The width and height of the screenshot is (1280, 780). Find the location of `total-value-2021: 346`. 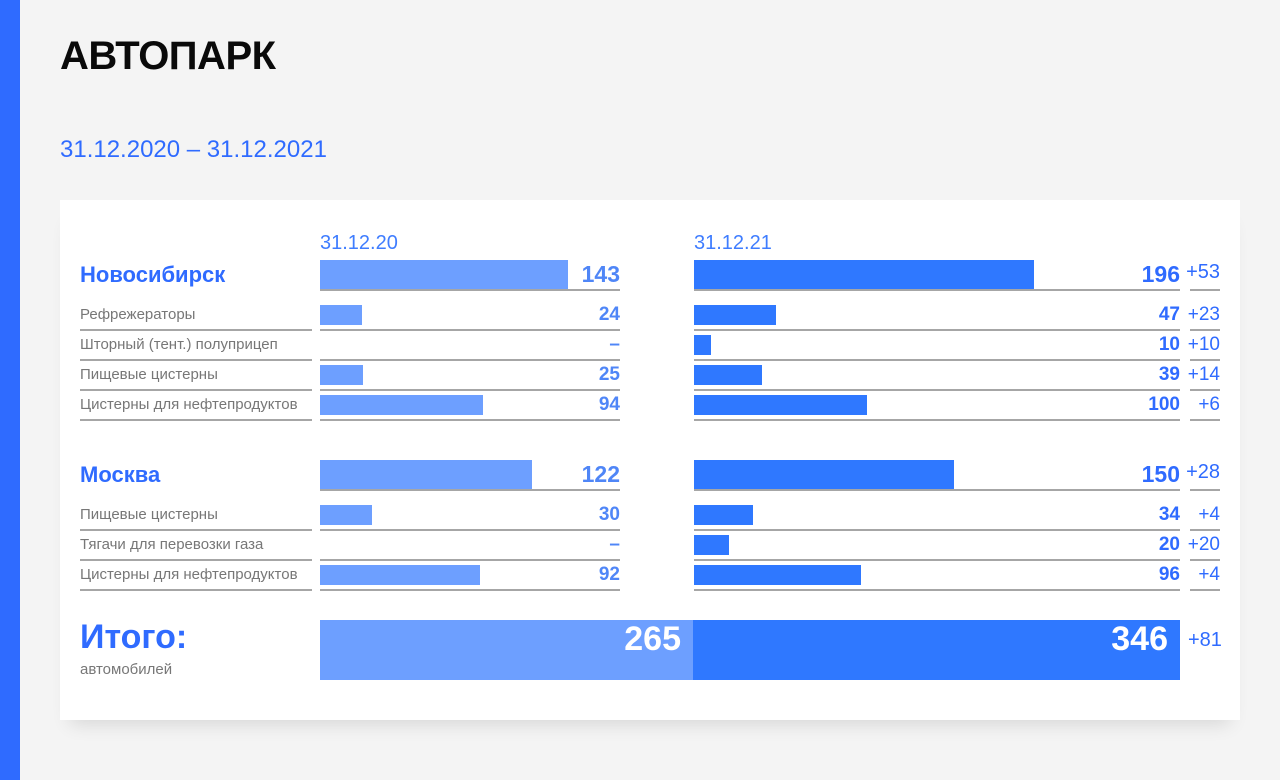

total-value-2021: 346 is located at coordinates (1139, 639).